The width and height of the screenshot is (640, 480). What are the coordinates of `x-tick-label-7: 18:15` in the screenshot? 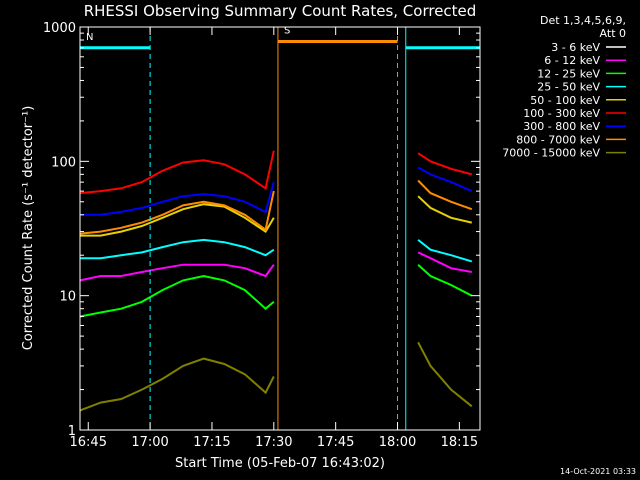 It's located at (459, 442).